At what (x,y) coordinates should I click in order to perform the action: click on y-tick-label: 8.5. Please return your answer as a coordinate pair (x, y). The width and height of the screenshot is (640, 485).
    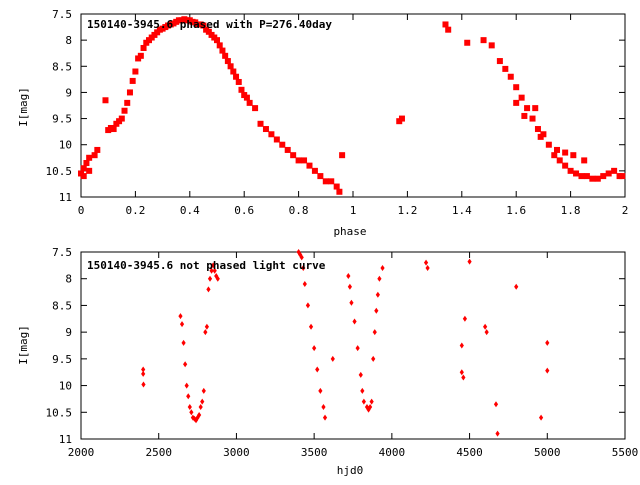
    Looking at the image, I should click on (62, 305).